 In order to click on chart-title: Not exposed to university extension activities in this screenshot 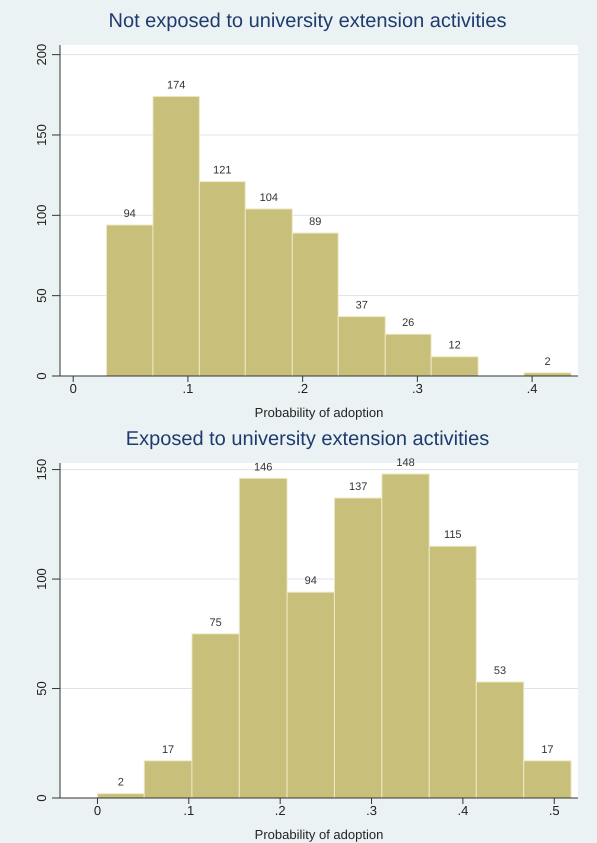, I will do `click(308, 21)`.